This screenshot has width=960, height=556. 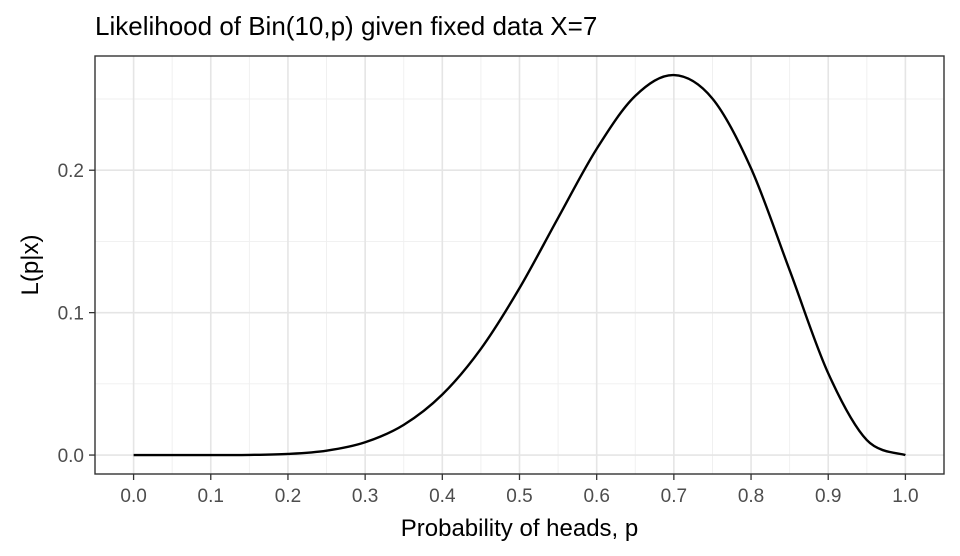 What do you see at coordinates (674, 496) in the screenshot?
I see `x-tick-label: 0.7` at bounding box center [674, 496].